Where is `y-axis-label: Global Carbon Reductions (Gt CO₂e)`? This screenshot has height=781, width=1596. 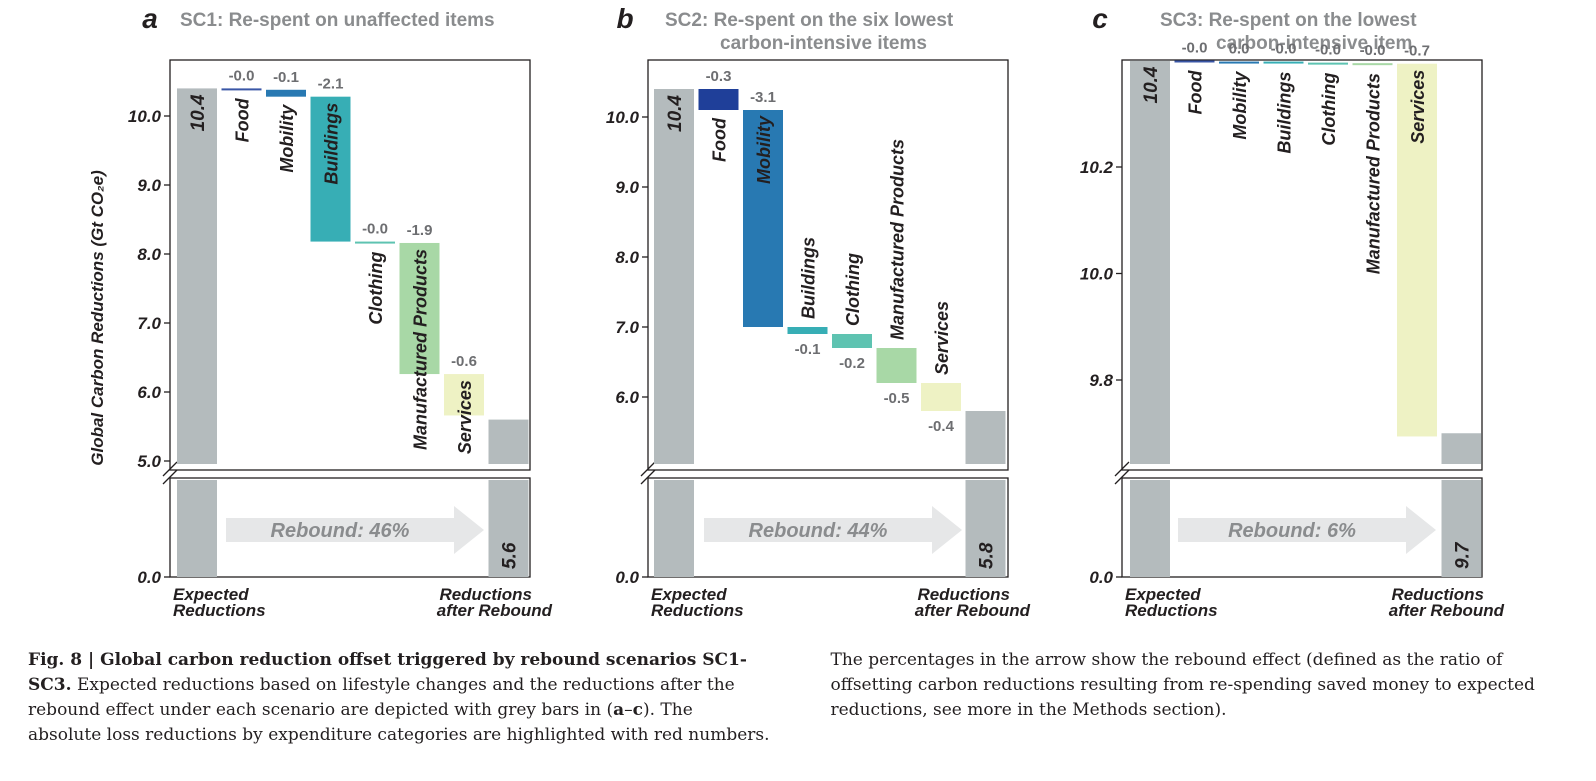 y-axis-label: Global Carbon Reductions (Gt CO₂e) is located at coordinates (97, 318).